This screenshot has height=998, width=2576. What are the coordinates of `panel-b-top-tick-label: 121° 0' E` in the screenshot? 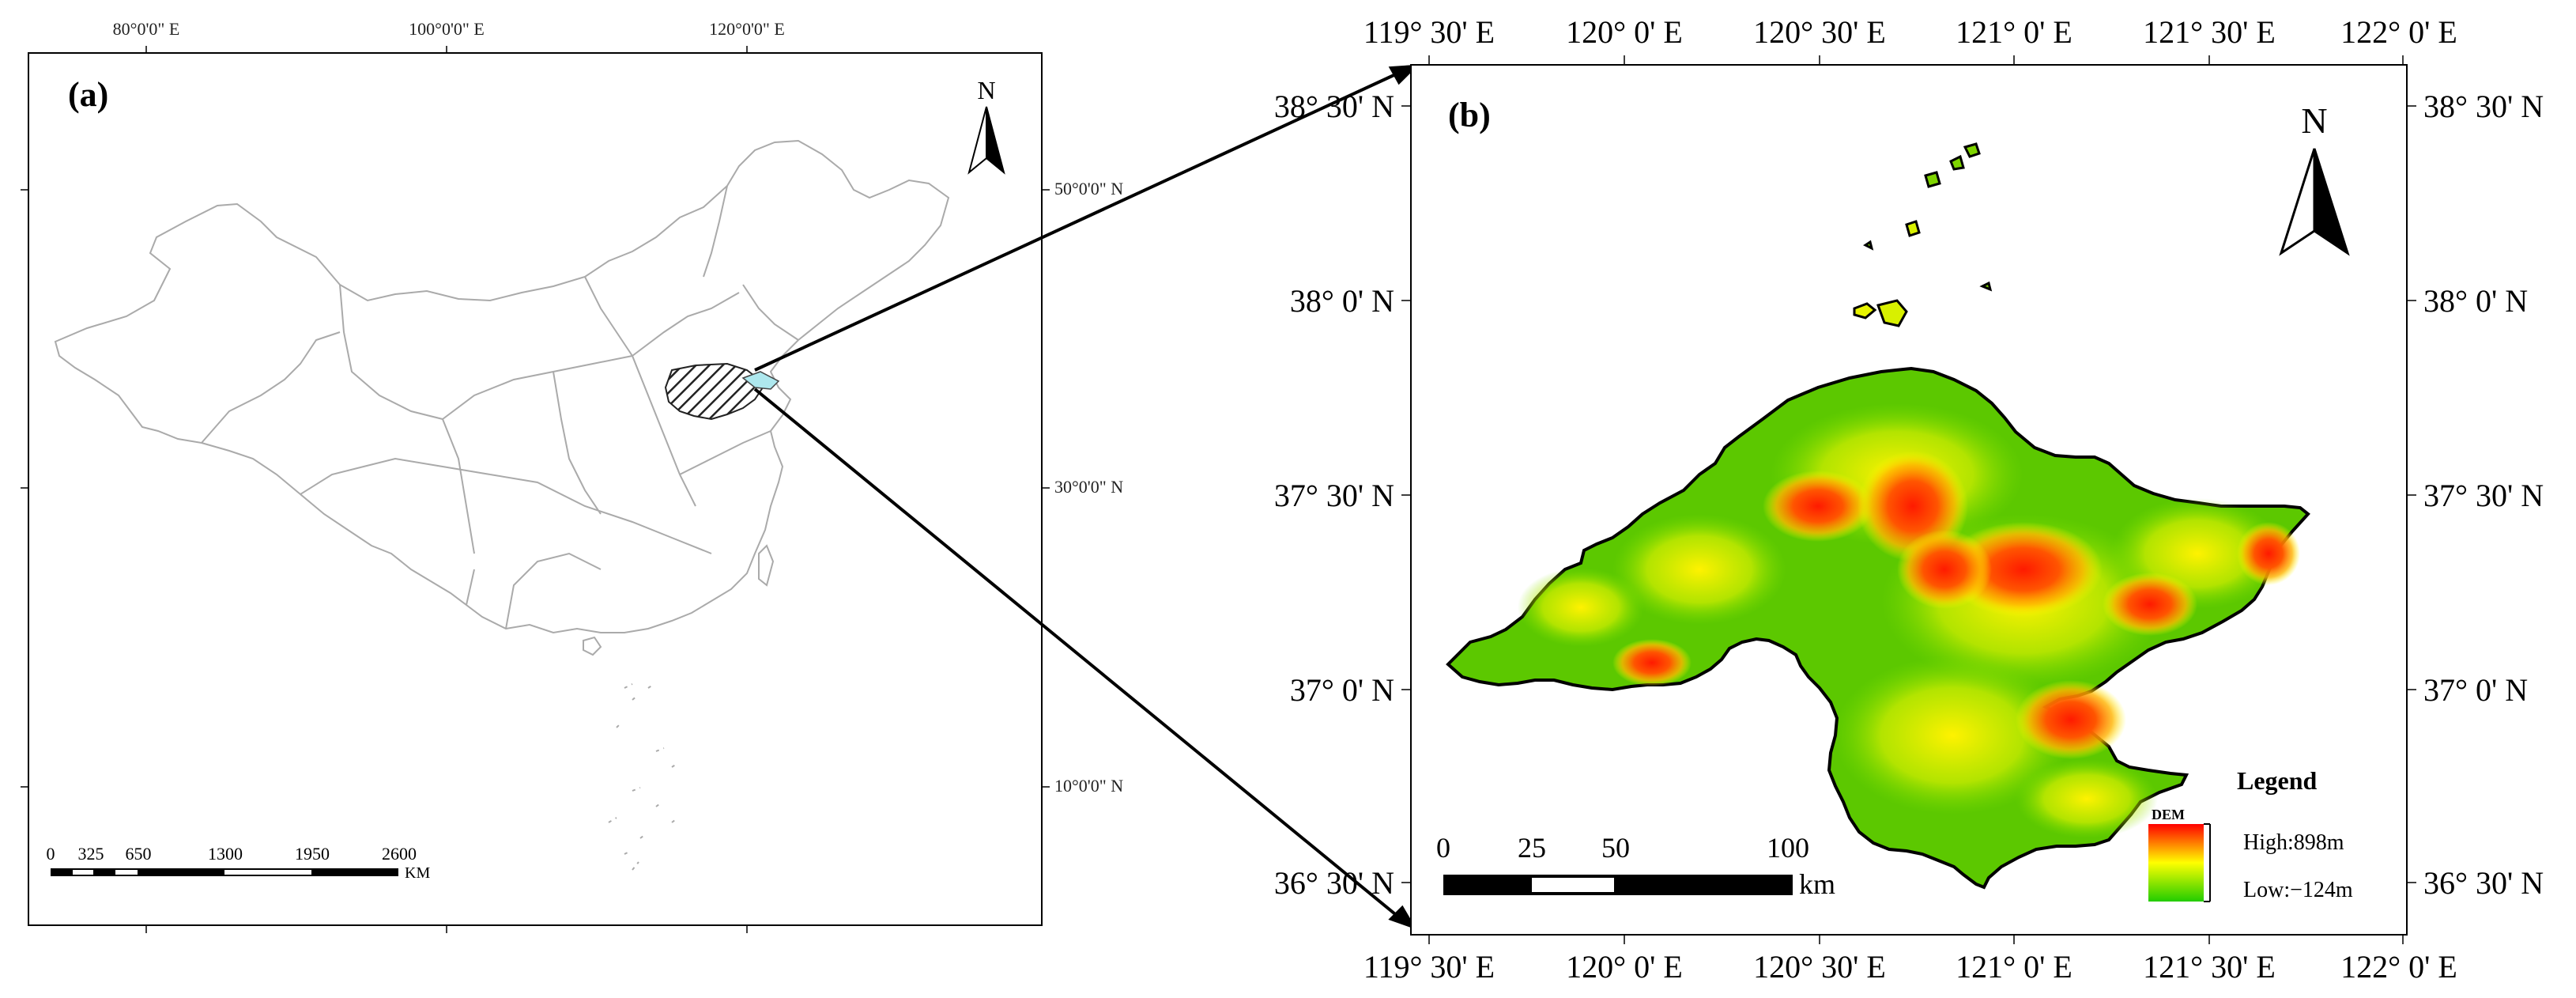 It's located at (2014, 32).